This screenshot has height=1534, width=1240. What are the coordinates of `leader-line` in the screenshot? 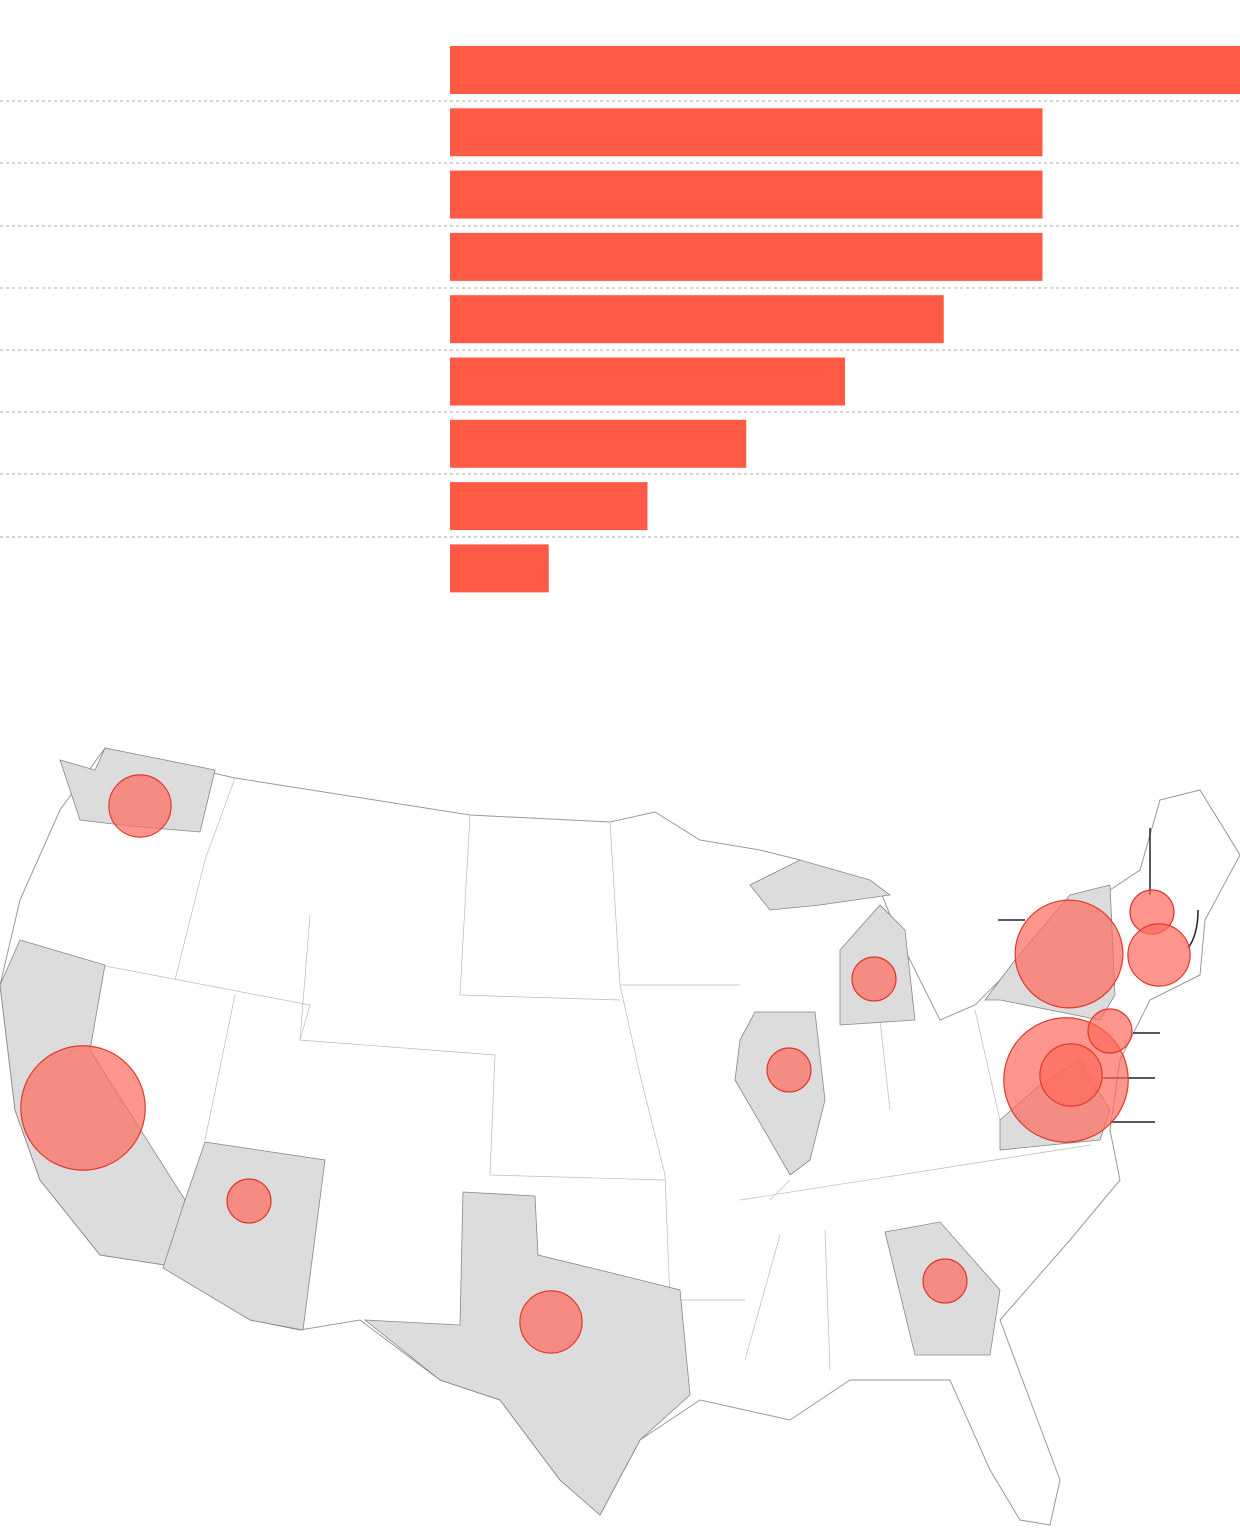 It's located at (1193, 929).